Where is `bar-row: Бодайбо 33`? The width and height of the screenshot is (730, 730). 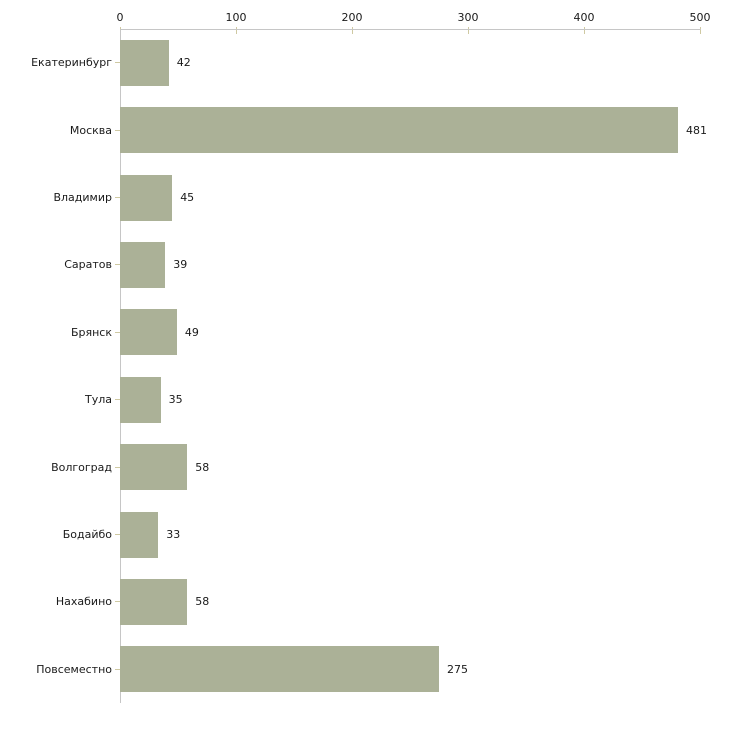 bar-row: Бодайбо 33 is located at coordinates (365, 534).